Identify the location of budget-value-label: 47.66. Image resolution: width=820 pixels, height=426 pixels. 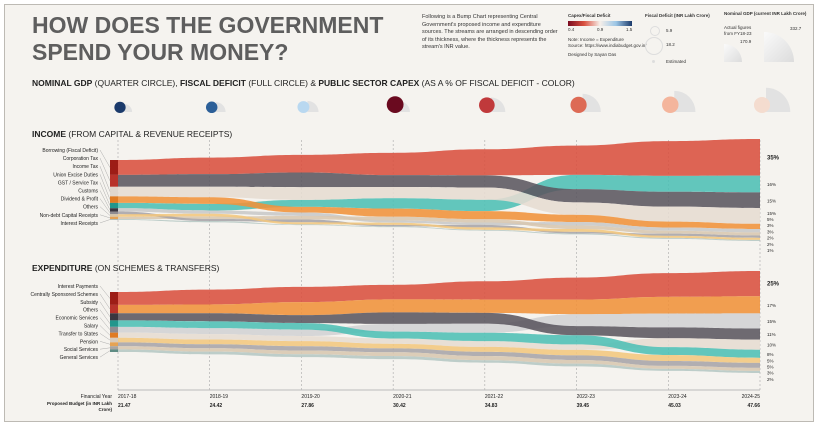
(753, 406).